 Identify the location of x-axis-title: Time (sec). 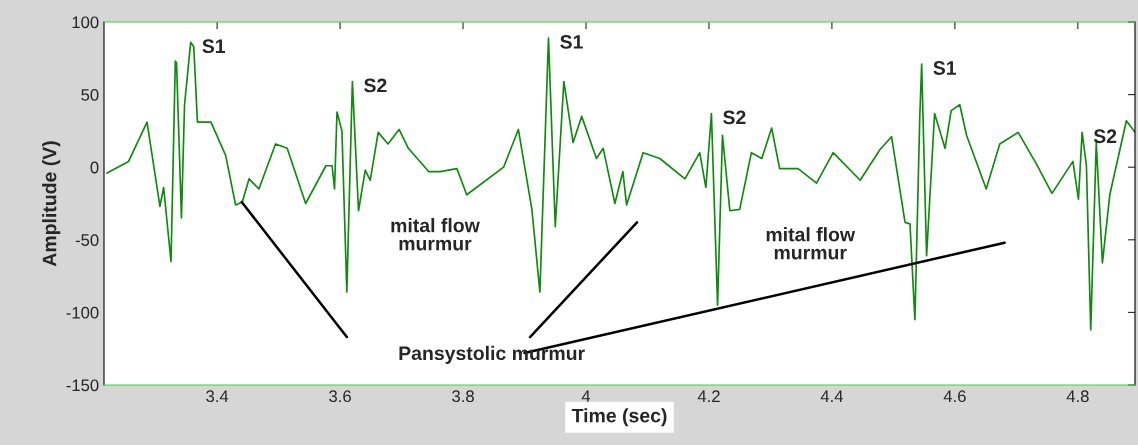
(619, 417).